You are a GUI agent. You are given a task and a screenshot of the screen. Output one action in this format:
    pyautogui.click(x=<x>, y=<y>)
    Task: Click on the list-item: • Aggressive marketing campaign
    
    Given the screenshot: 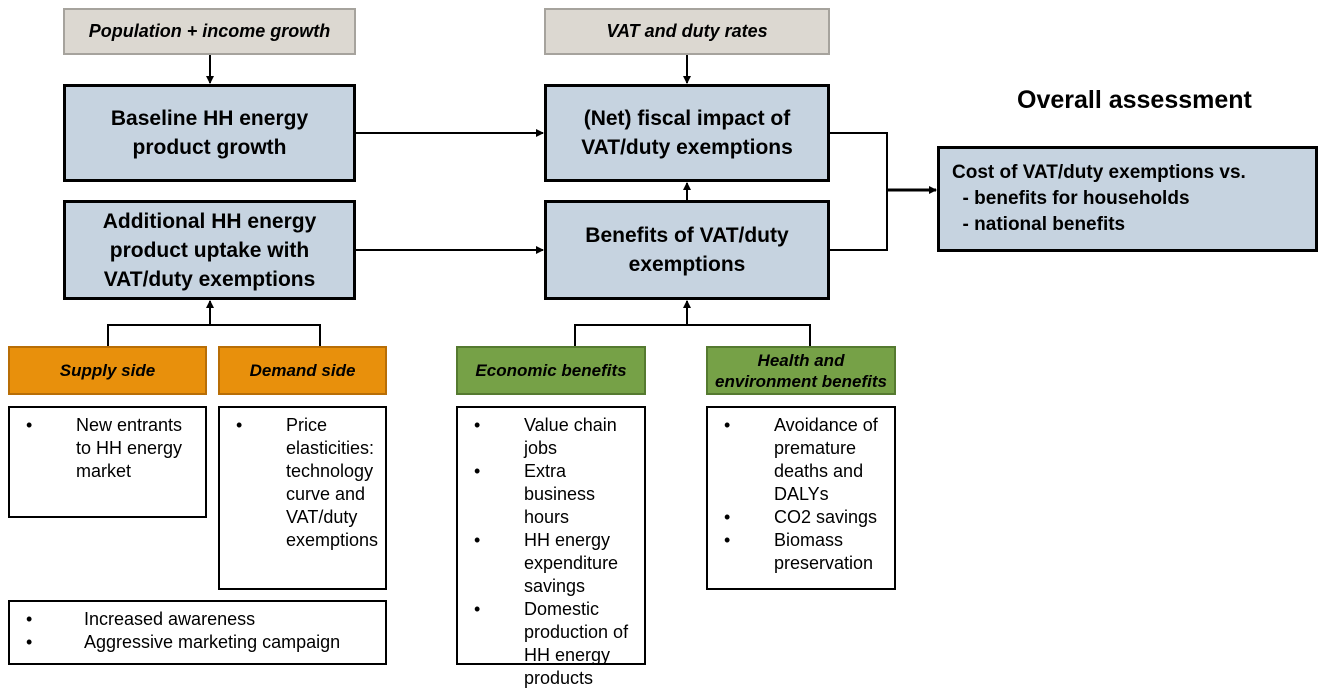 What is the action you would take?
    pyautogui.click(x=194, y=642)
    